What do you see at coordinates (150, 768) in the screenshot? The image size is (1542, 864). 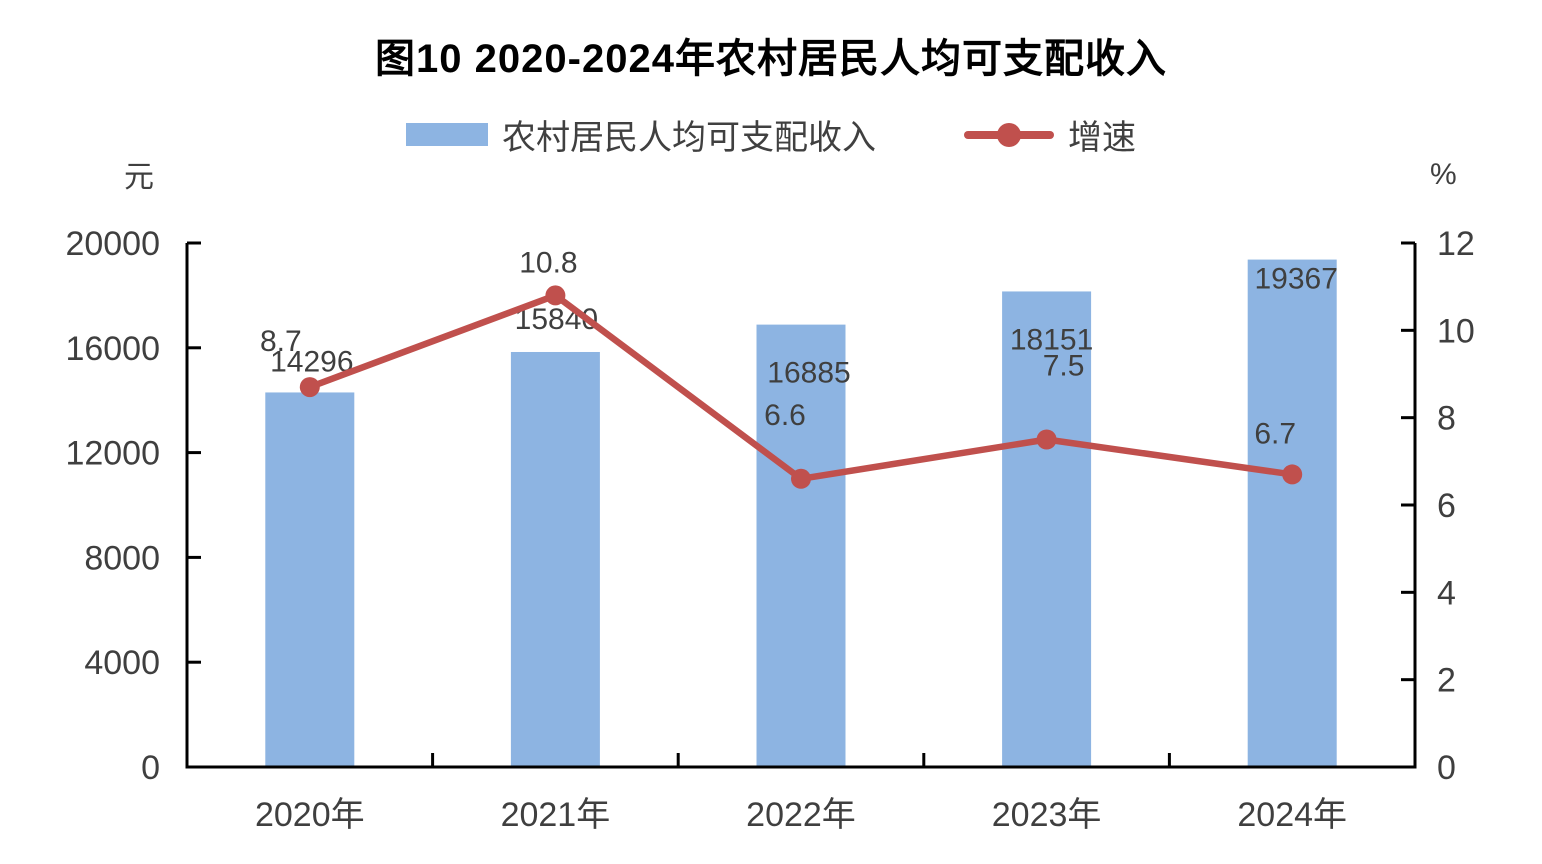 I see `left-axis-tick-label: 0` at bounding box center [150, 768].